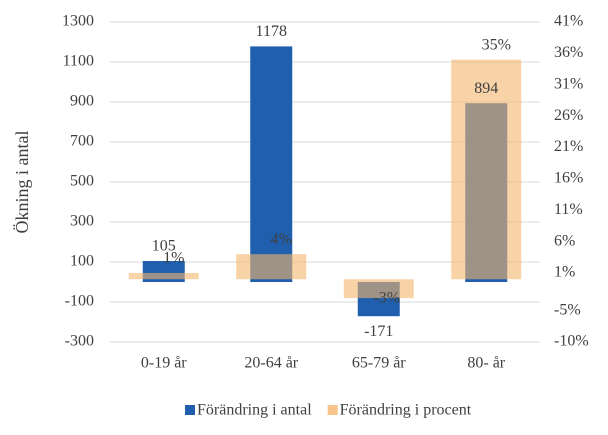 This screenshot has height=435, width=608. Describe the element at coordinates (568, 178) in the screenshot. I see `y2-tick-label: 16%` at that location.